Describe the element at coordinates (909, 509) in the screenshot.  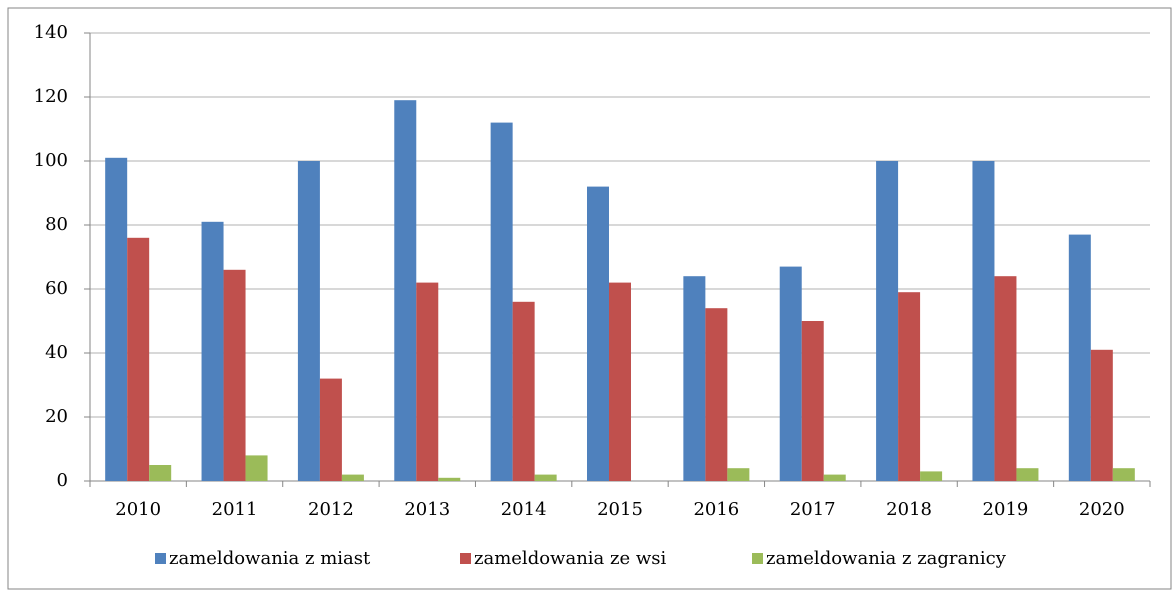
I see `x-tick-label: 2018` at that location.